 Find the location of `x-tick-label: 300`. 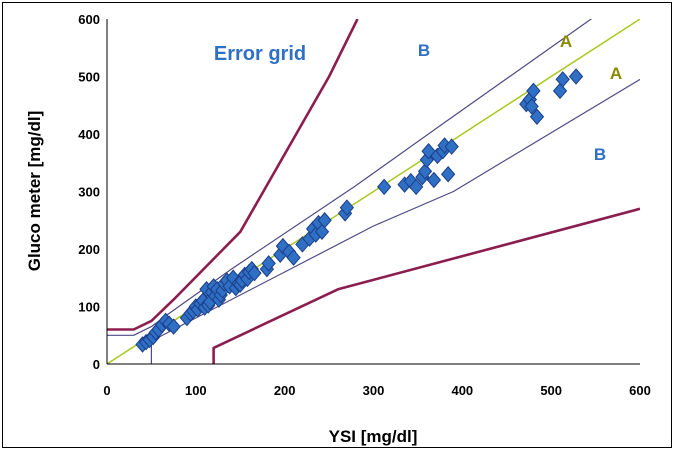

x-tick-label: 300 is located at coordinates (374, 390).